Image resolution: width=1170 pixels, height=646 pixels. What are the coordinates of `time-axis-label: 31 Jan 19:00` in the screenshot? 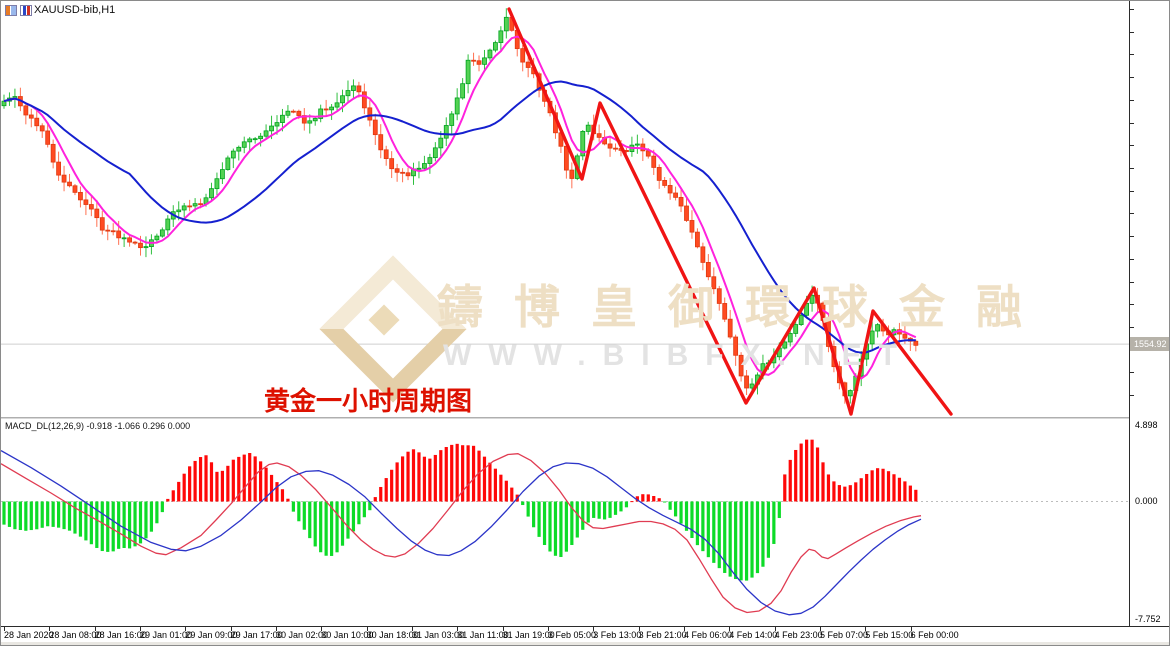 It's located at (528, 635).